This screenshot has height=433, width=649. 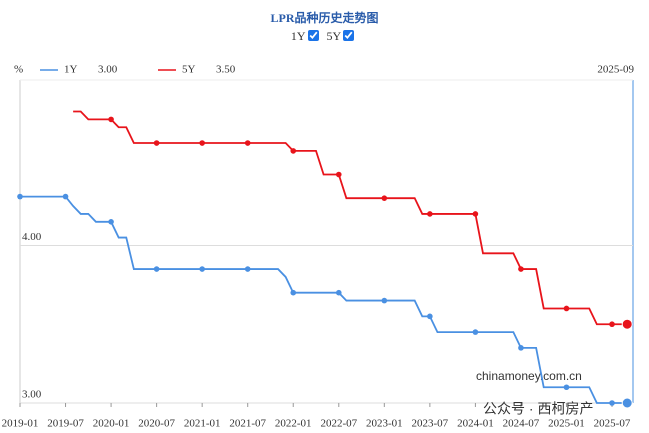 I want to click on x-tick-label: 2024-07, so click(x=521, y=424).